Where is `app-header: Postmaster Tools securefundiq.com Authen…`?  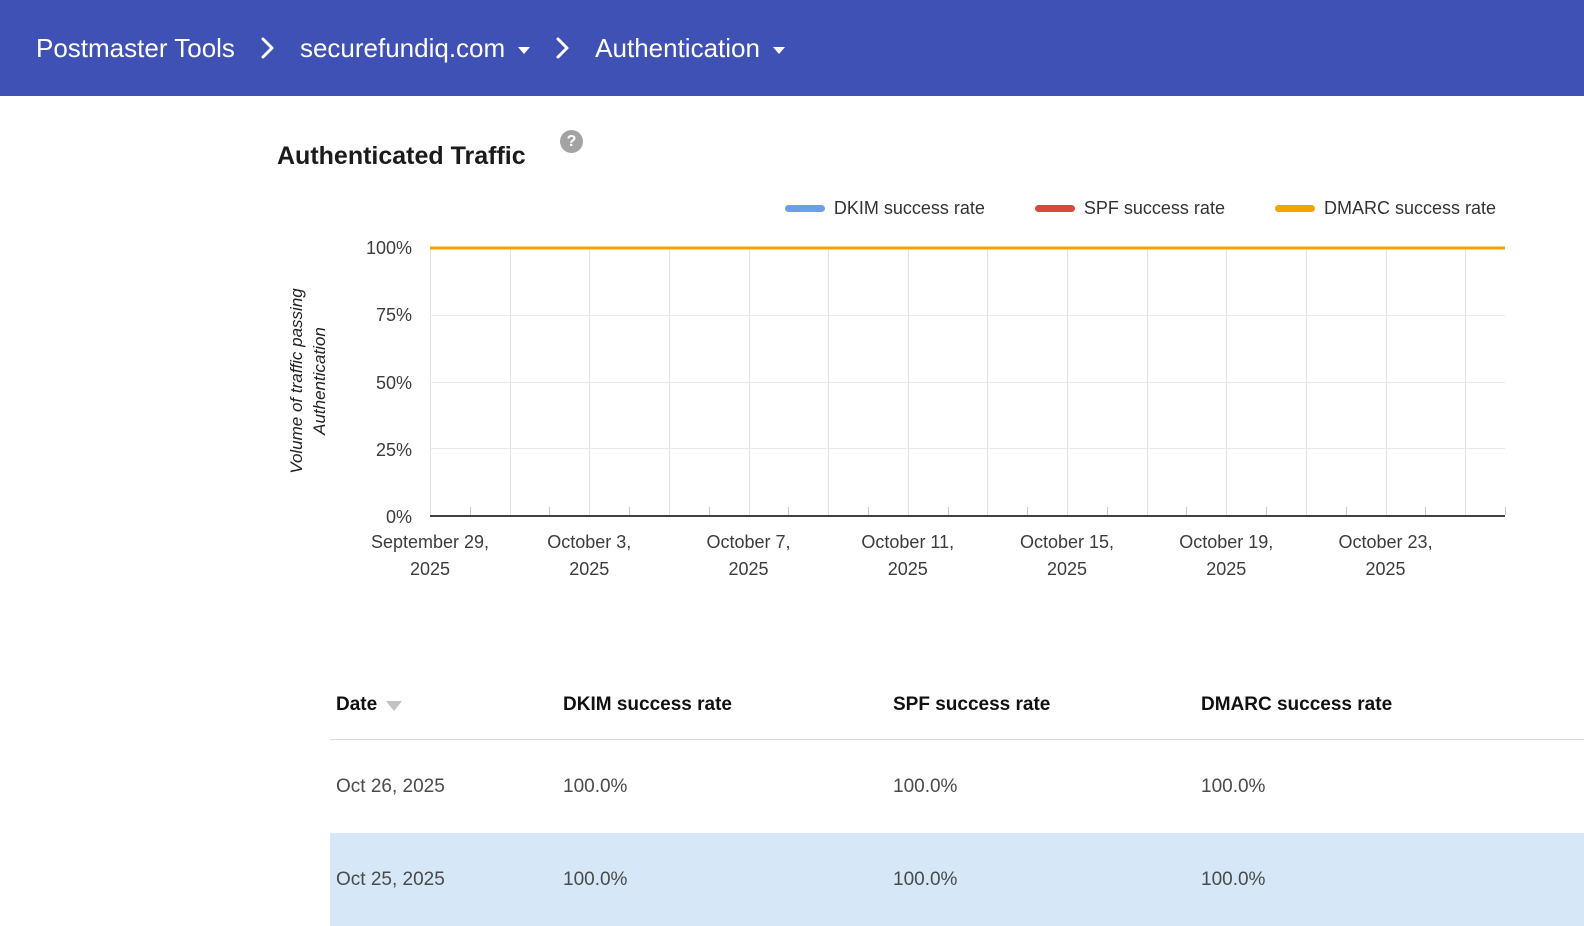
app-header: Postmaster Tools securefundiq.com Authen… is located at coordinates (792, 48).